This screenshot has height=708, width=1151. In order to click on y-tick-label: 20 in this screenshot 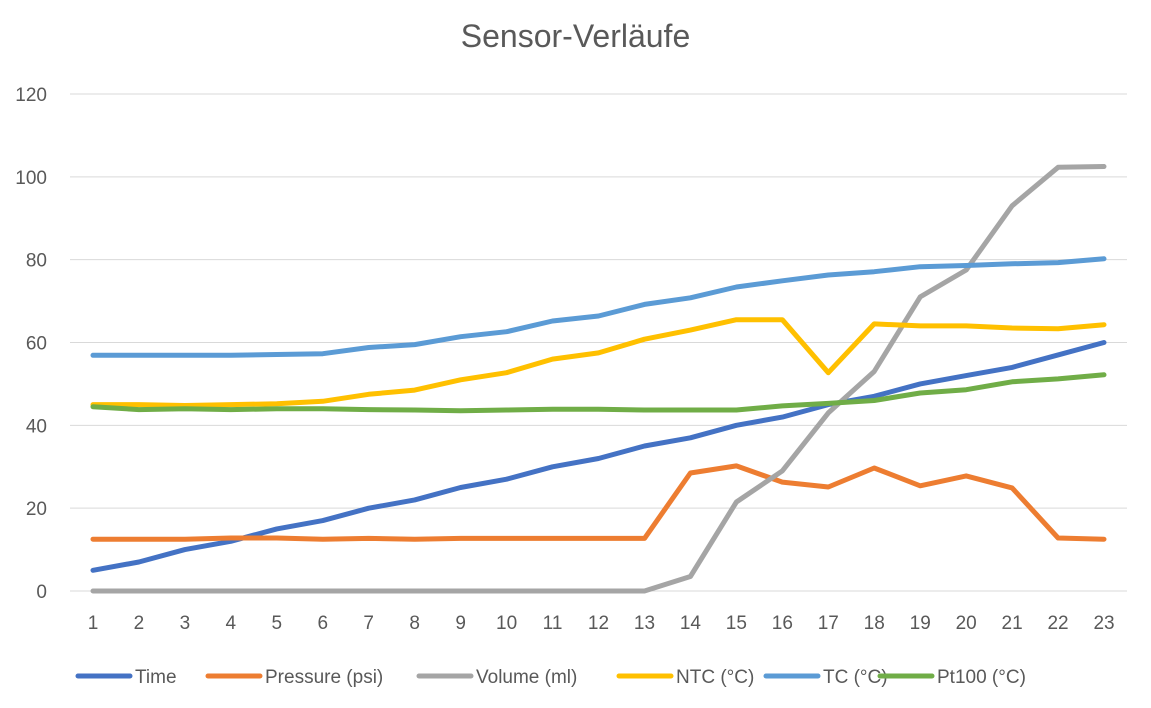, I will do `click(36, 509)`.